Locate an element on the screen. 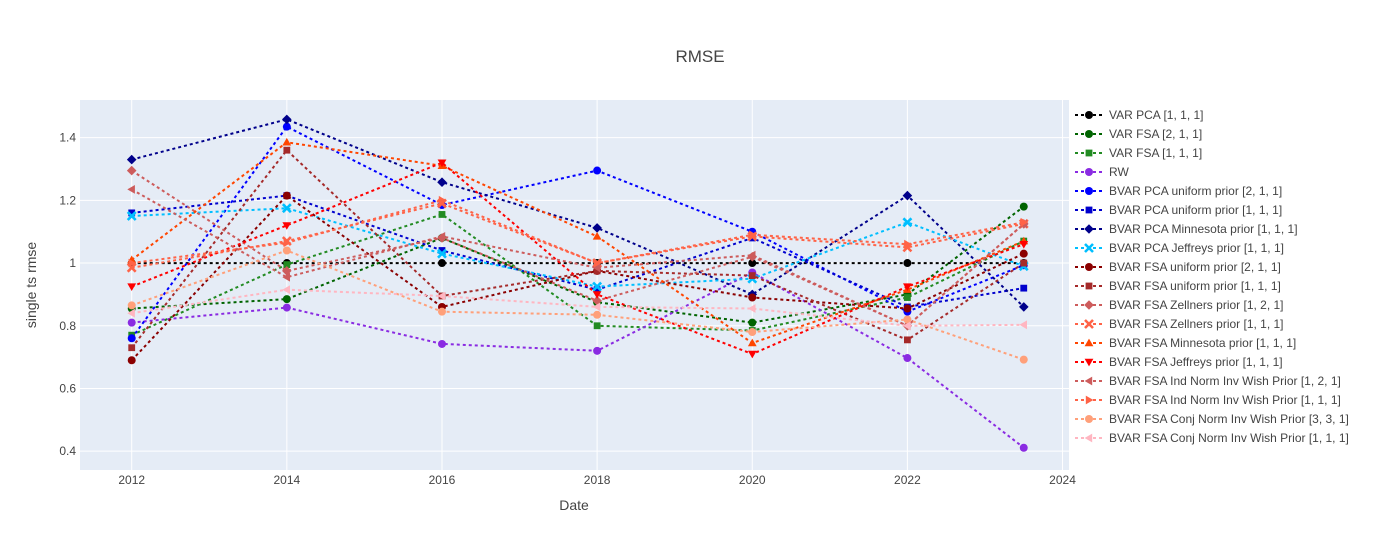 The width and height of the screenshot is (1400, 550). legend-label: BVAR FSA Zellners prior [1, 2, 1] is located at coordinates (1196, 305).